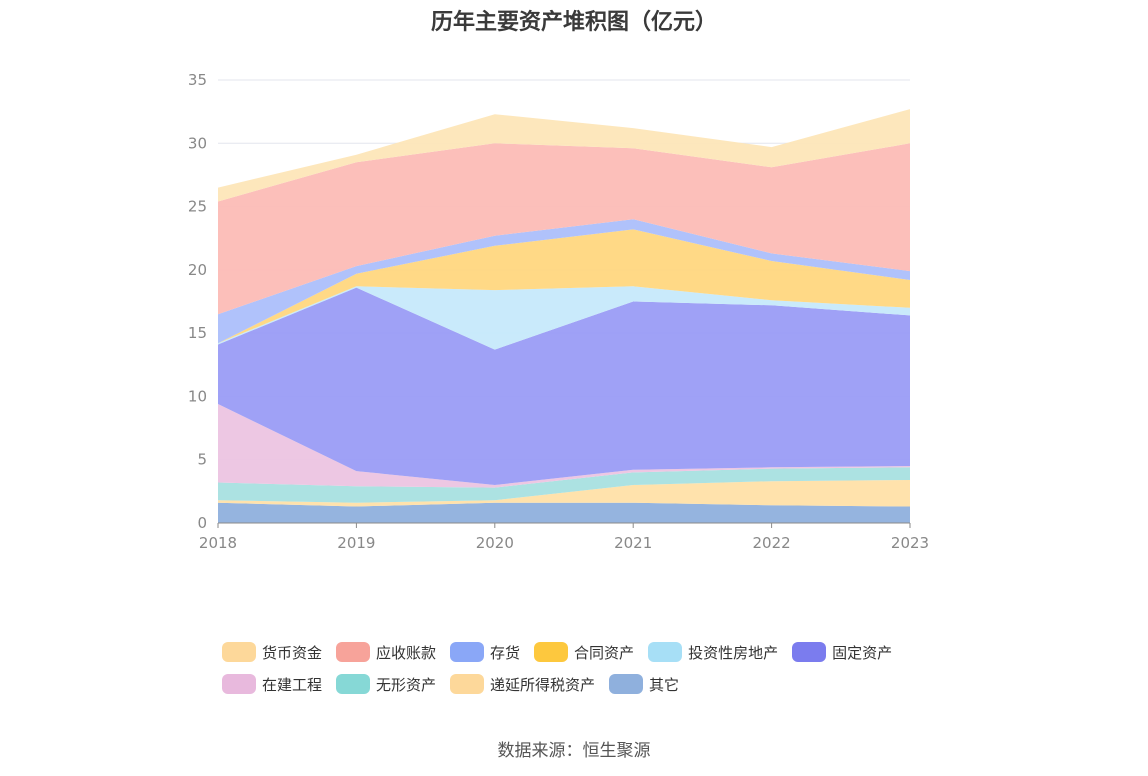 The height and width of the screenshot is (776, 1148). I want to click on legend-row: 货币资金 应收账款 存货 合同资产 投资性房地产 固定资产, so click(582, 652).